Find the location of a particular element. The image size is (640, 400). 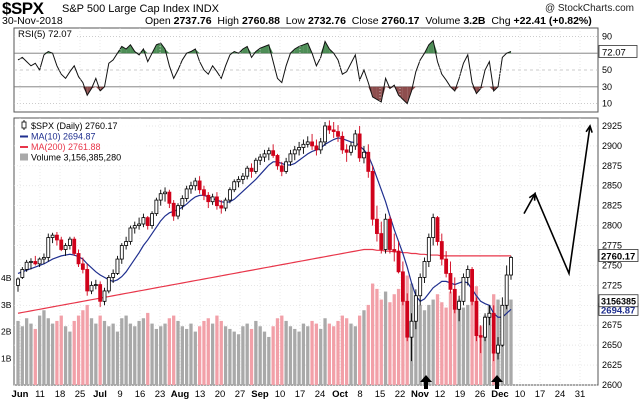

volume-tick-label: 2B is located at coordinates (6, 332).